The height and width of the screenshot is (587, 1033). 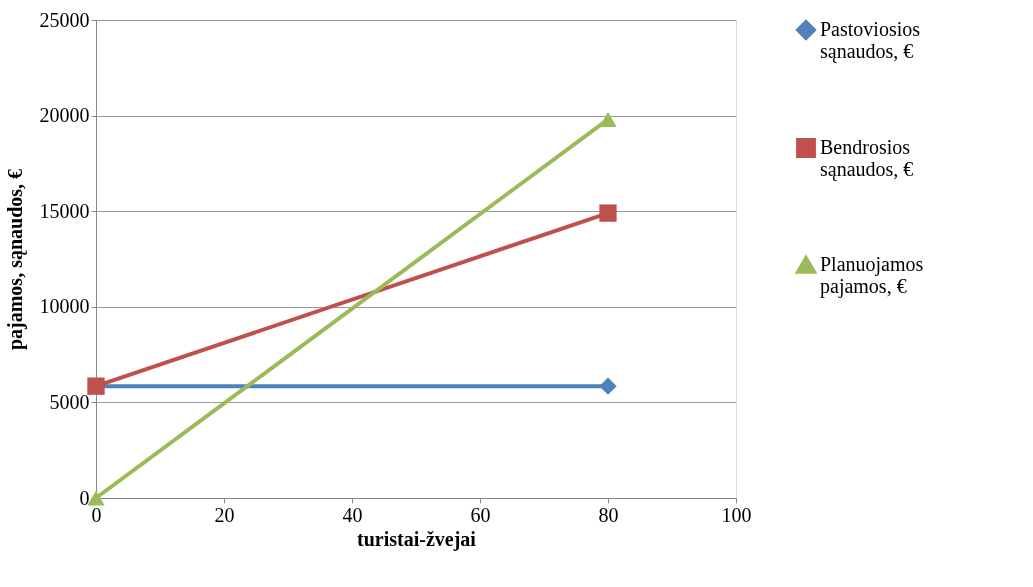 I want to click on legend-label: Bendrosios sąnaudos, €, so click(x=867, y=158).